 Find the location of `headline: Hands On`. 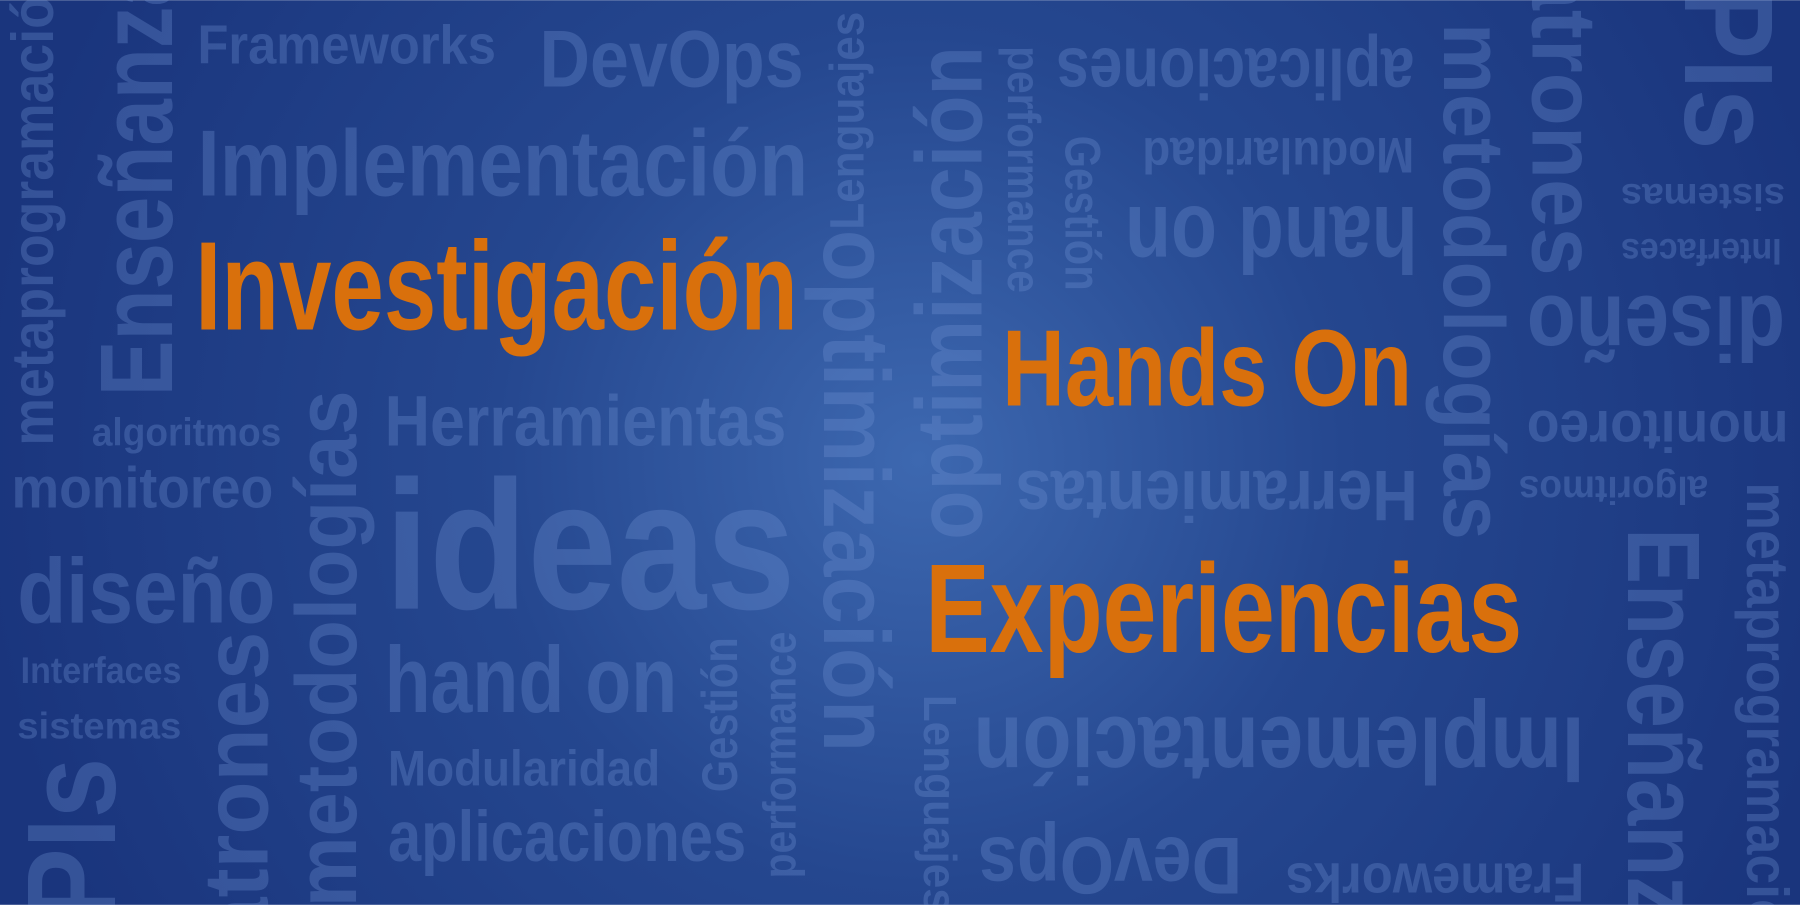

headline: Hands On is located at coordinates (1207, 368).